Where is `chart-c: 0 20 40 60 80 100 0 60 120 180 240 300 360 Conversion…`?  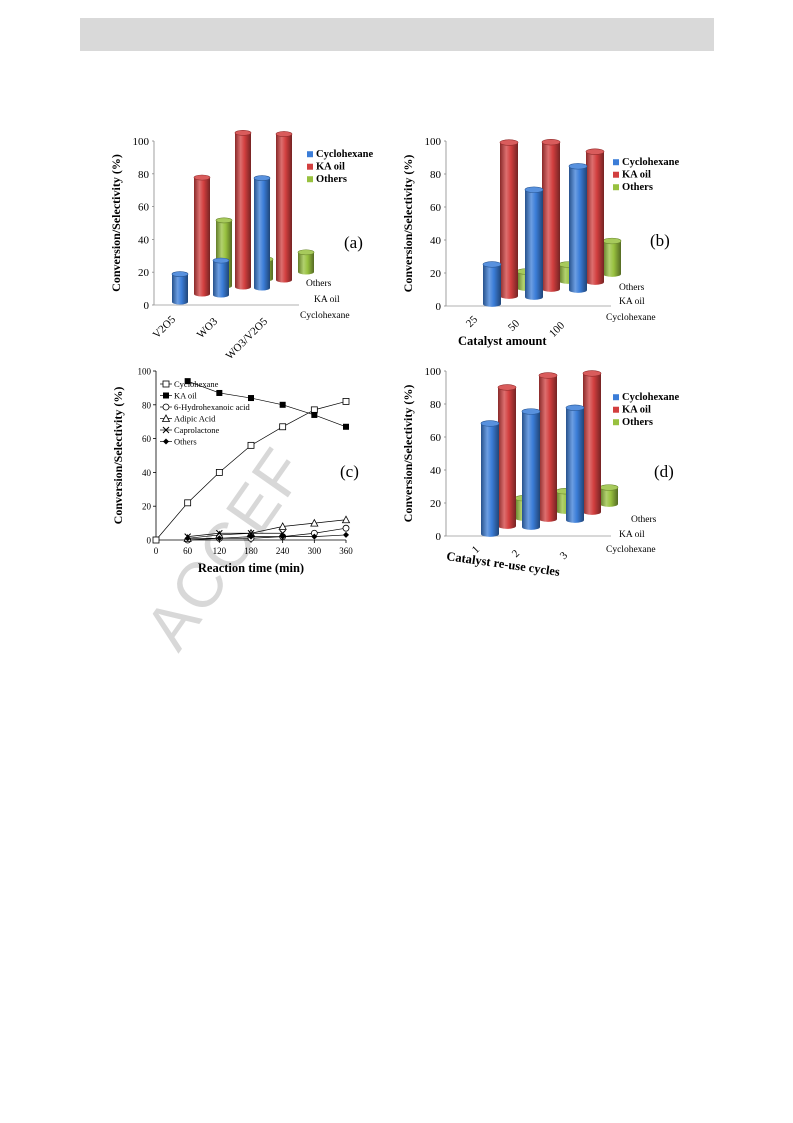
chart-c: 0 20 40 60 80 100 0 60 120 180 240 300 360 Conversion… is located at coordinates (253, 475).